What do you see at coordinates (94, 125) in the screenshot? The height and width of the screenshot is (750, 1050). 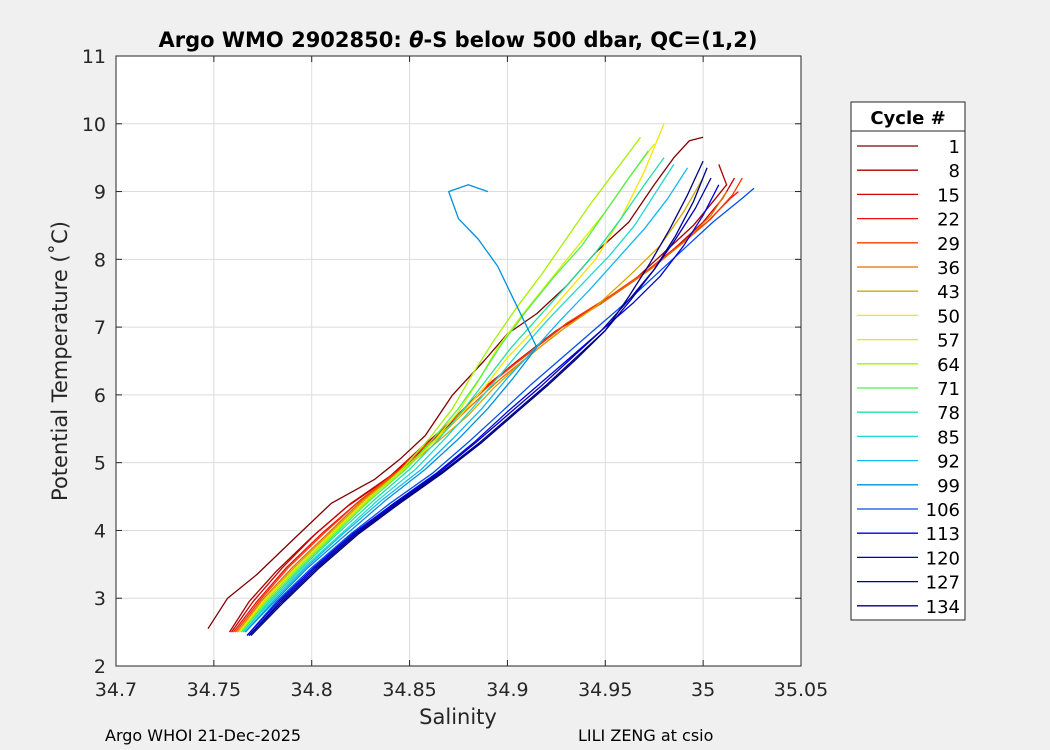 I see `y-tick-label: 10` at bounding box center [94, 125].